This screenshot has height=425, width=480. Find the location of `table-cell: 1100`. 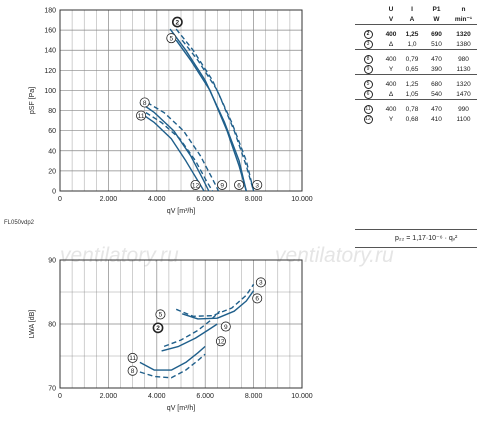

table-cell: 1100 is located at coordinates (463, 119).